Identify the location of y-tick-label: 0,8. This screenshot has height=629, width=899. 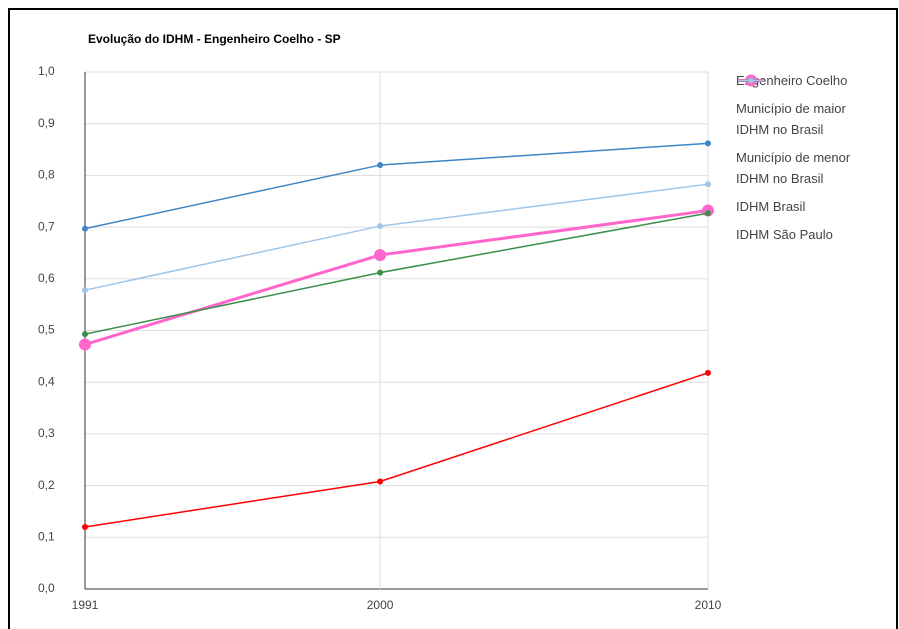
(46, 175).